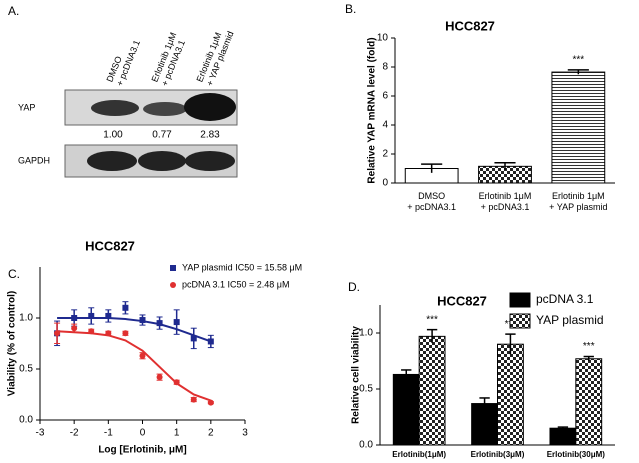 This screenshot has width=639, height=463. I want to click on band-quantity: 0.77, so click(162, 135).